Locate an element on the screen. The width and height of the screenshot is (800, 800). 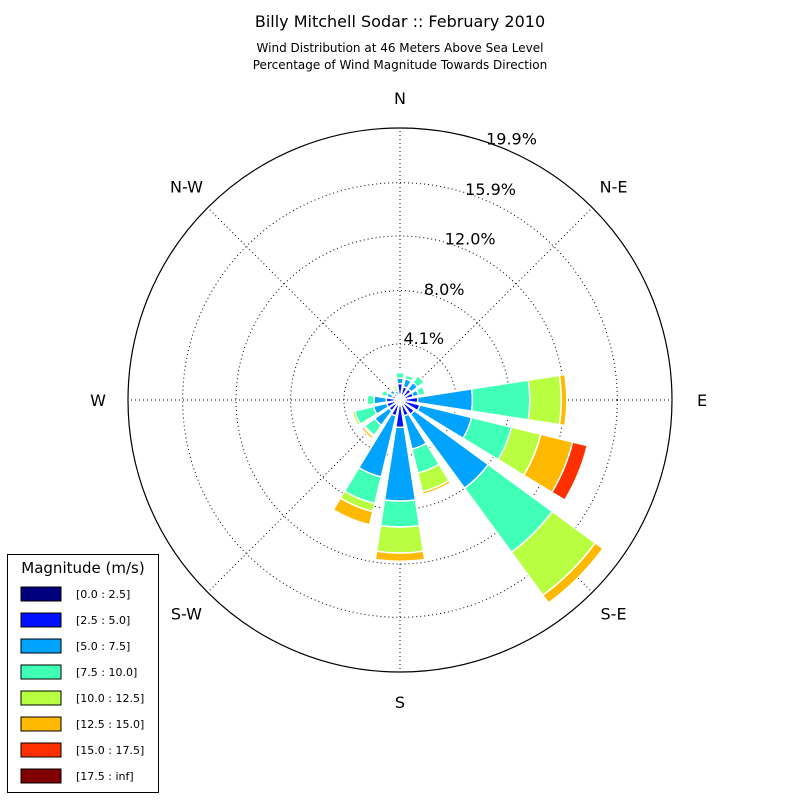
radial-tick-label: 8.0% is located at coordinates (444, 289).